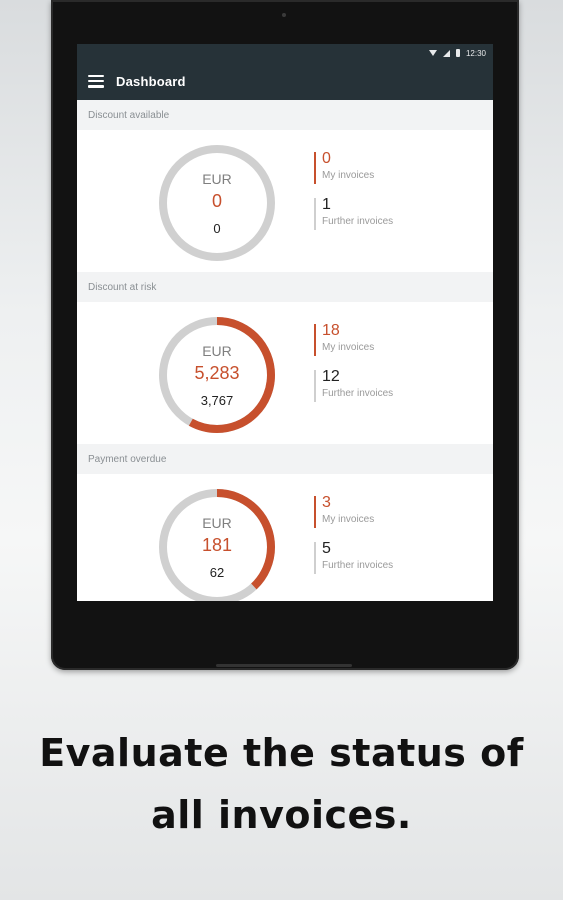 Image resolution: width=563 pixels, height=900 pixels. What do you see at coordinates (284, 15) in the screenshot?
I see `camera-icon` at bounding box center [284, 15].